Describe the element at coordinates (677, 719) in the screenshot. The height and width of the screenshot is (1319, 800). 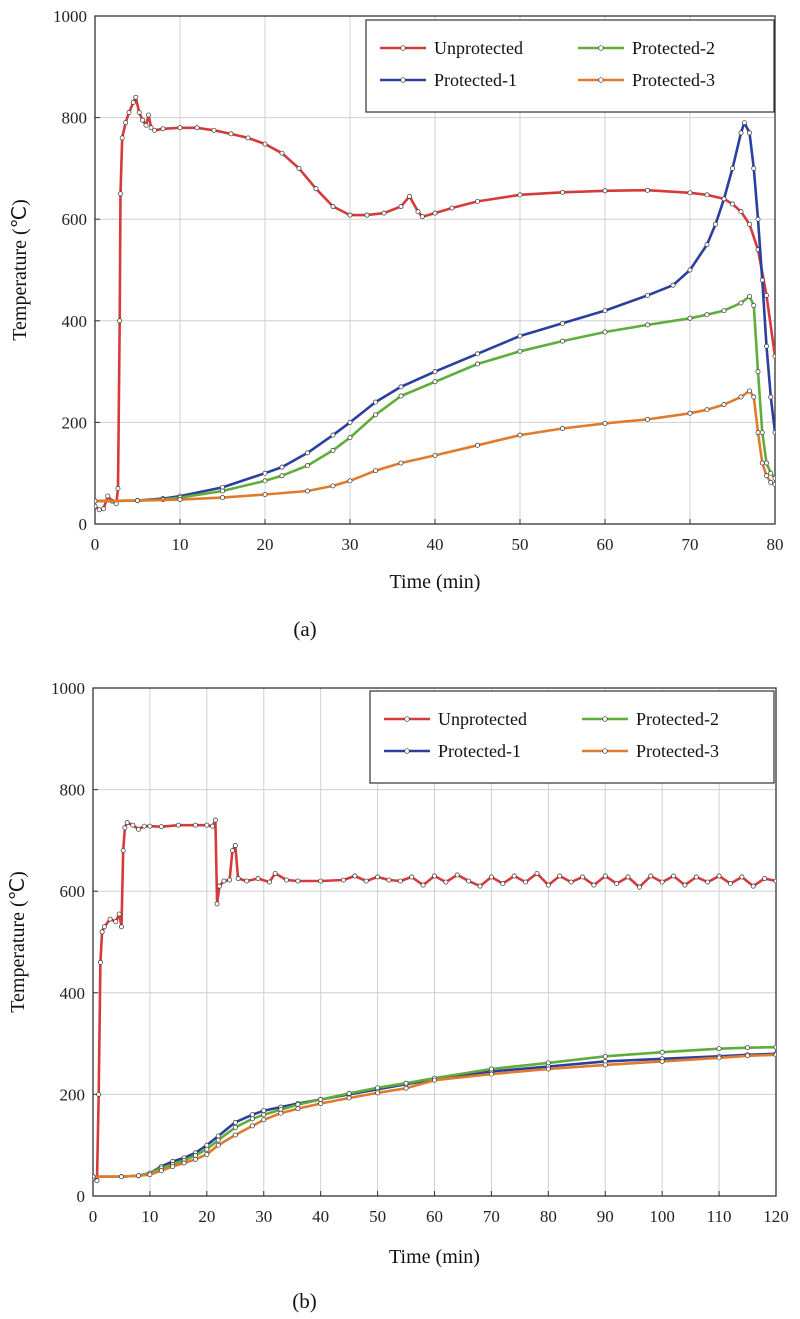
I see `legend-entry: Protected-2` at that location.